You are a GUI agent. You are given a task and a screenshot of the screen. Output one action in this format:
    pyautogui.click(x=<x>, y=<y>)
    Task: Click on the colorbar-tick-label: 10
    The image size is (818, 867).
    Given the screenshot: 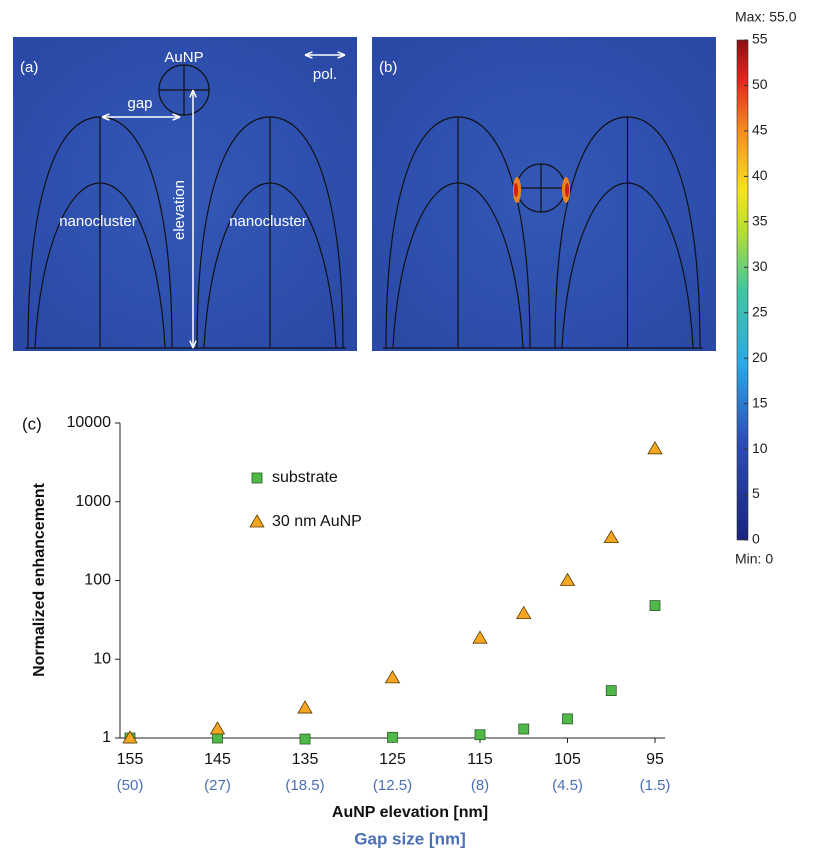 What is the action you would take?
    pyautogui.click(x=760, y=448)
    